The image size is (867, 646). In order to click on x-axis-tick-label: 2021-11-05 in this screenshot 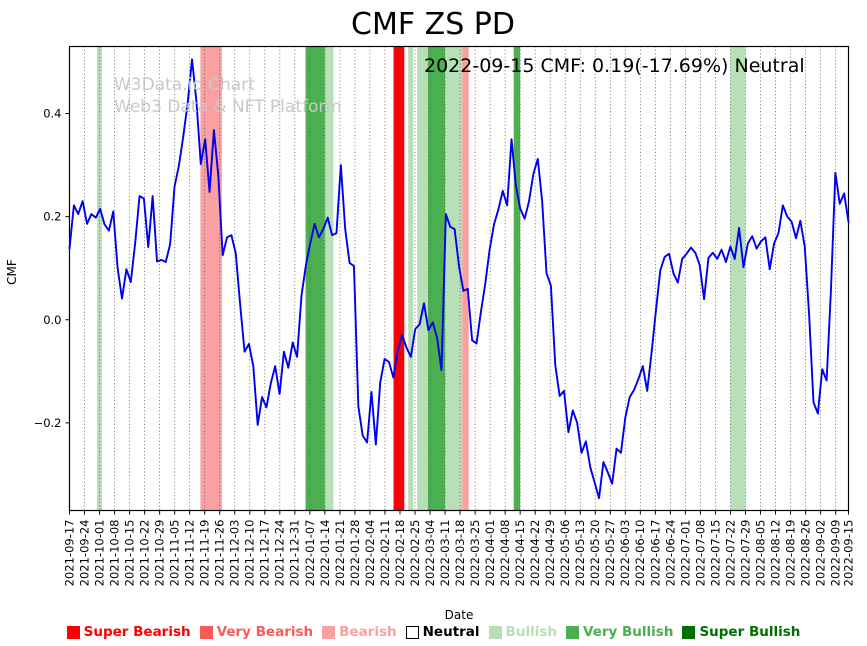, I will do `click(175, 553)`.